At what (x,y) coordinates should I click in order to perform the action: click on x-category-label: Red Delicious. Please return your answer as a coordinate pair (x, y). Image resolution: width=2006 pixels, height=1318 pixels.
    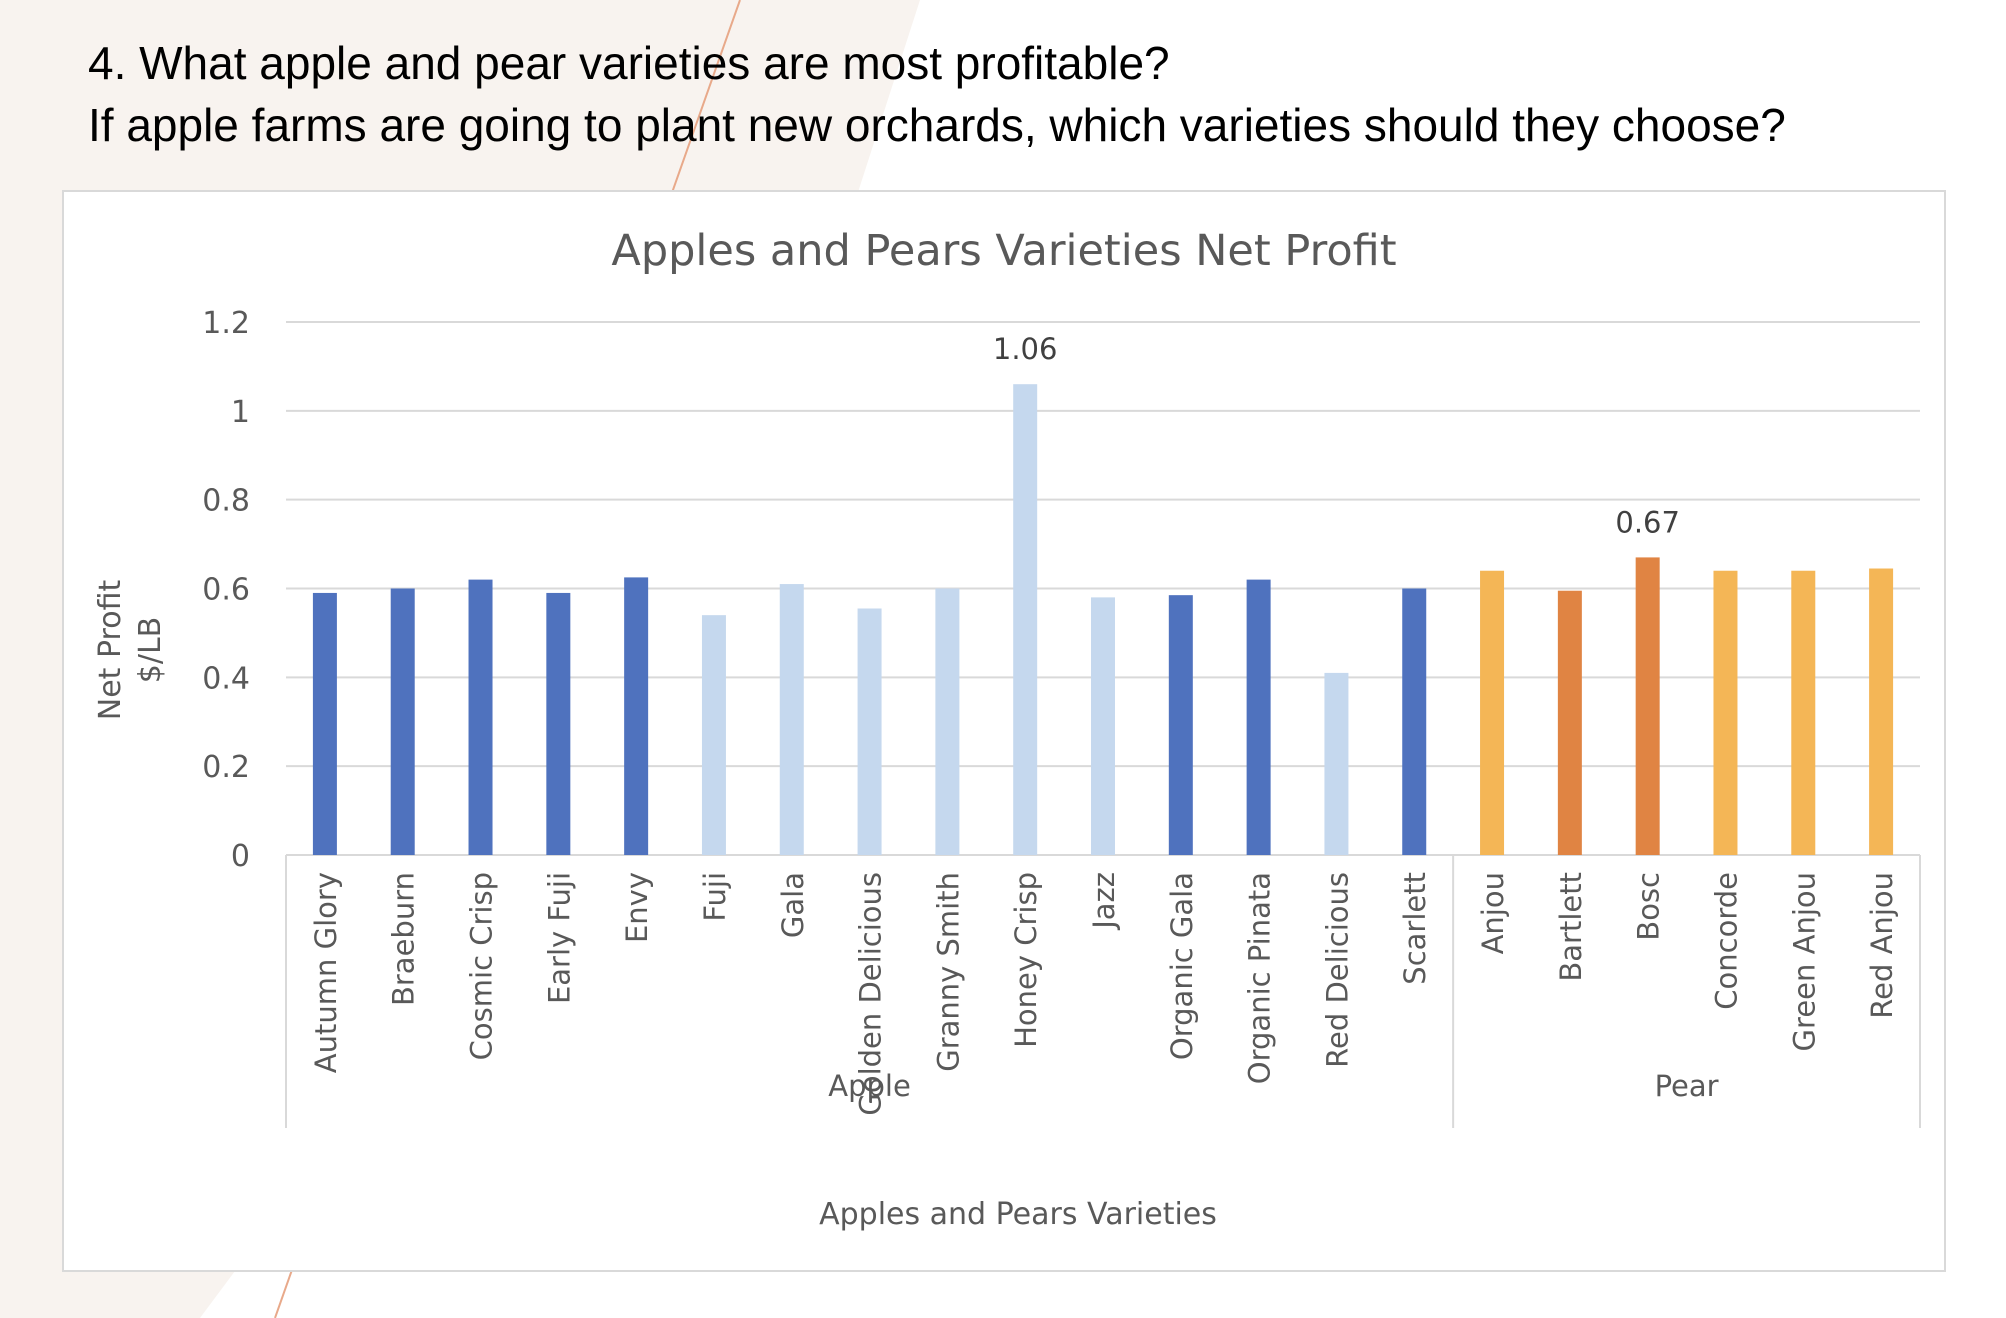
    Looking at the image, I should click on (1337, 970).